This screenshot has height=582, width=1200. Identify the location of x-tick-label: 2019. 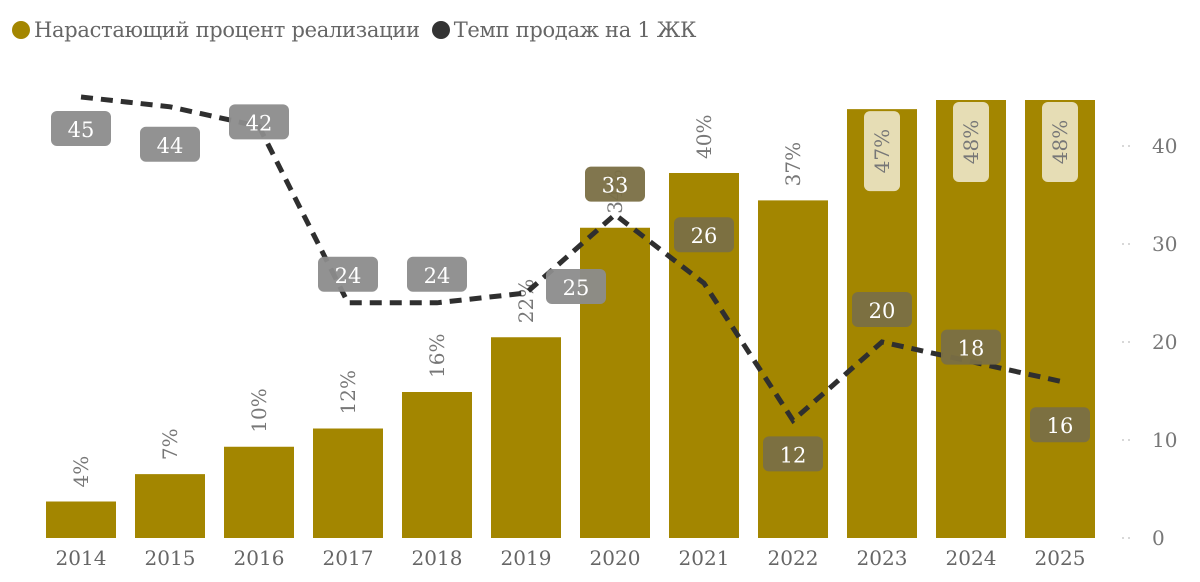
(526, 558).